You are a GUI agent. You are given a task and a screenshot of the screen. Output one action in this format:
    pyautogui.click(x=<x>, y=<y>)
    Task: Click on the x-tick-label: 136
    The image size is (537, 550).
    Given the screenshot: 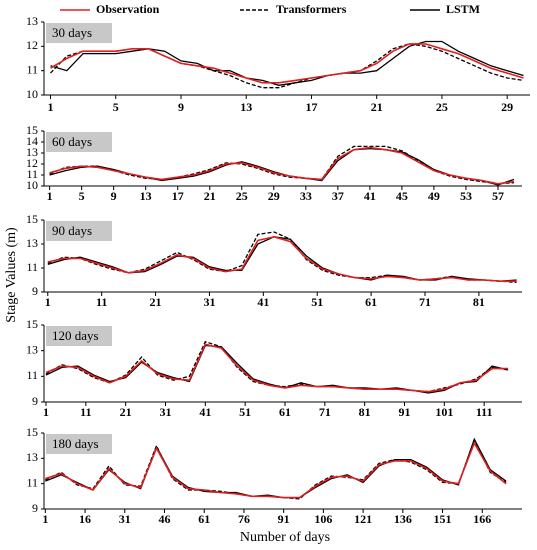 What is the action you would take?
    pyautogui.click(x=403, y=519)
    